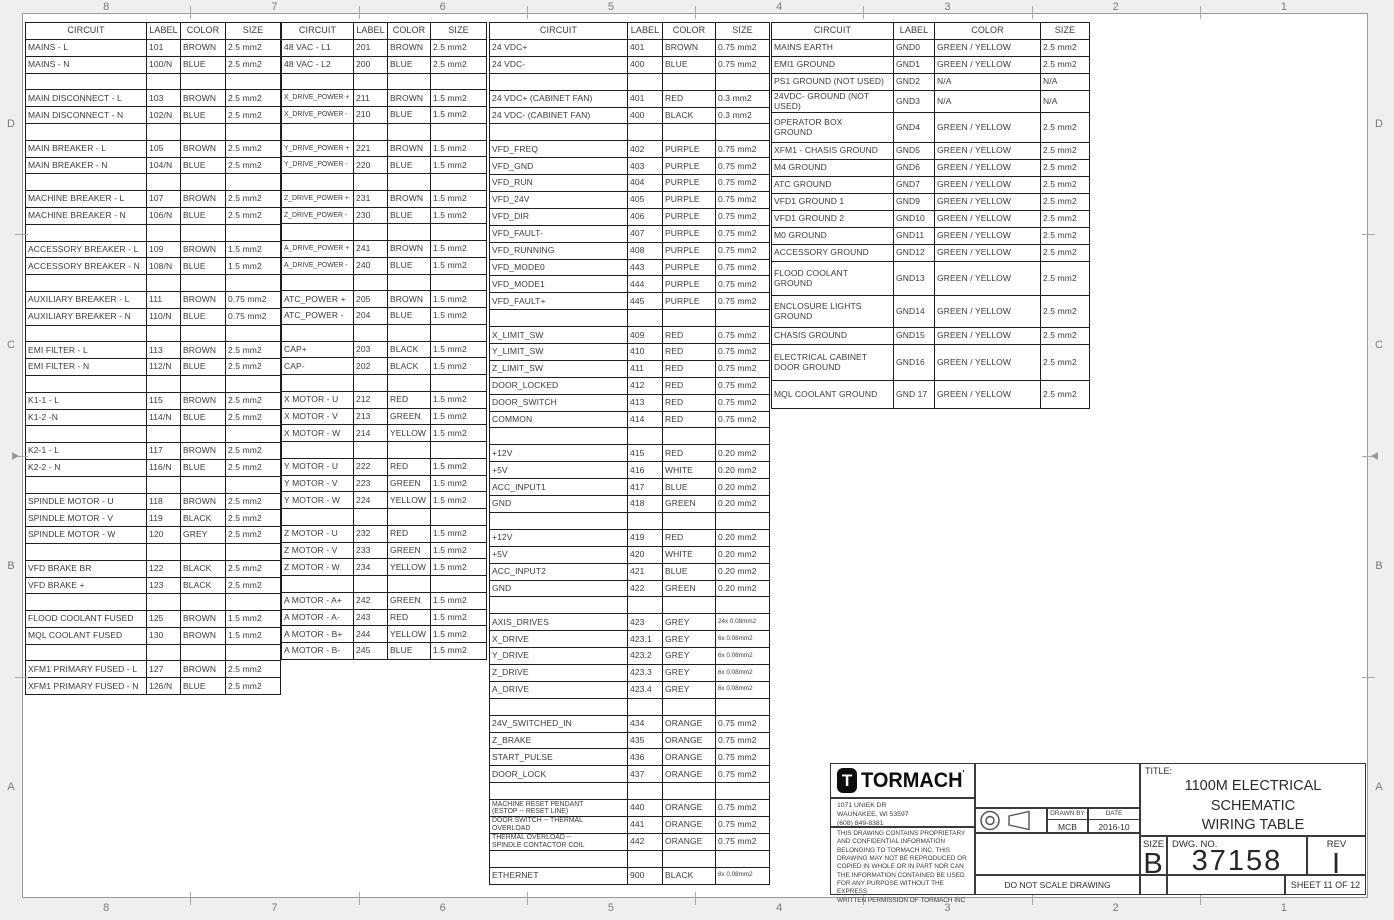 Image resolution: width=1394 pixels, height=920 pixels. I want to click on table-row: FLOOD COOLANT FUSED 125 BROWN 1.5 mm2, so click(153, 619).